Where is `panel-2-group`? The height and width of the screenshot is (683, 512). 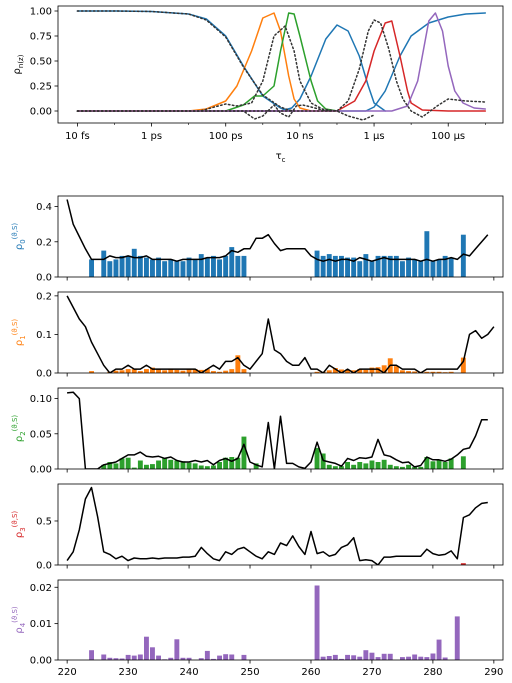
panel-2-group is located at coordinates (277, 430).